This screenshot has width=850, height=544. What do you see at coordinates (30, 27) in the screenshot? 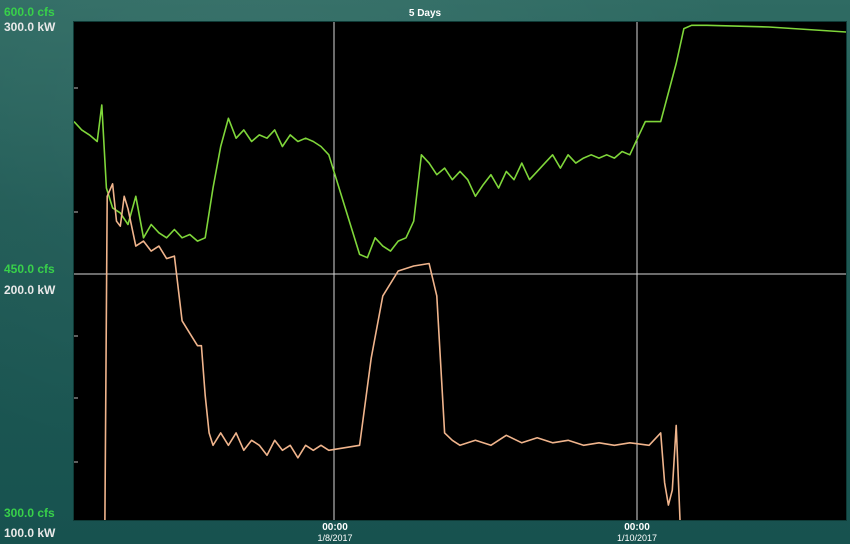
I see `y-label-power-top: 300.0 kW` at bounding box center [30, 27].